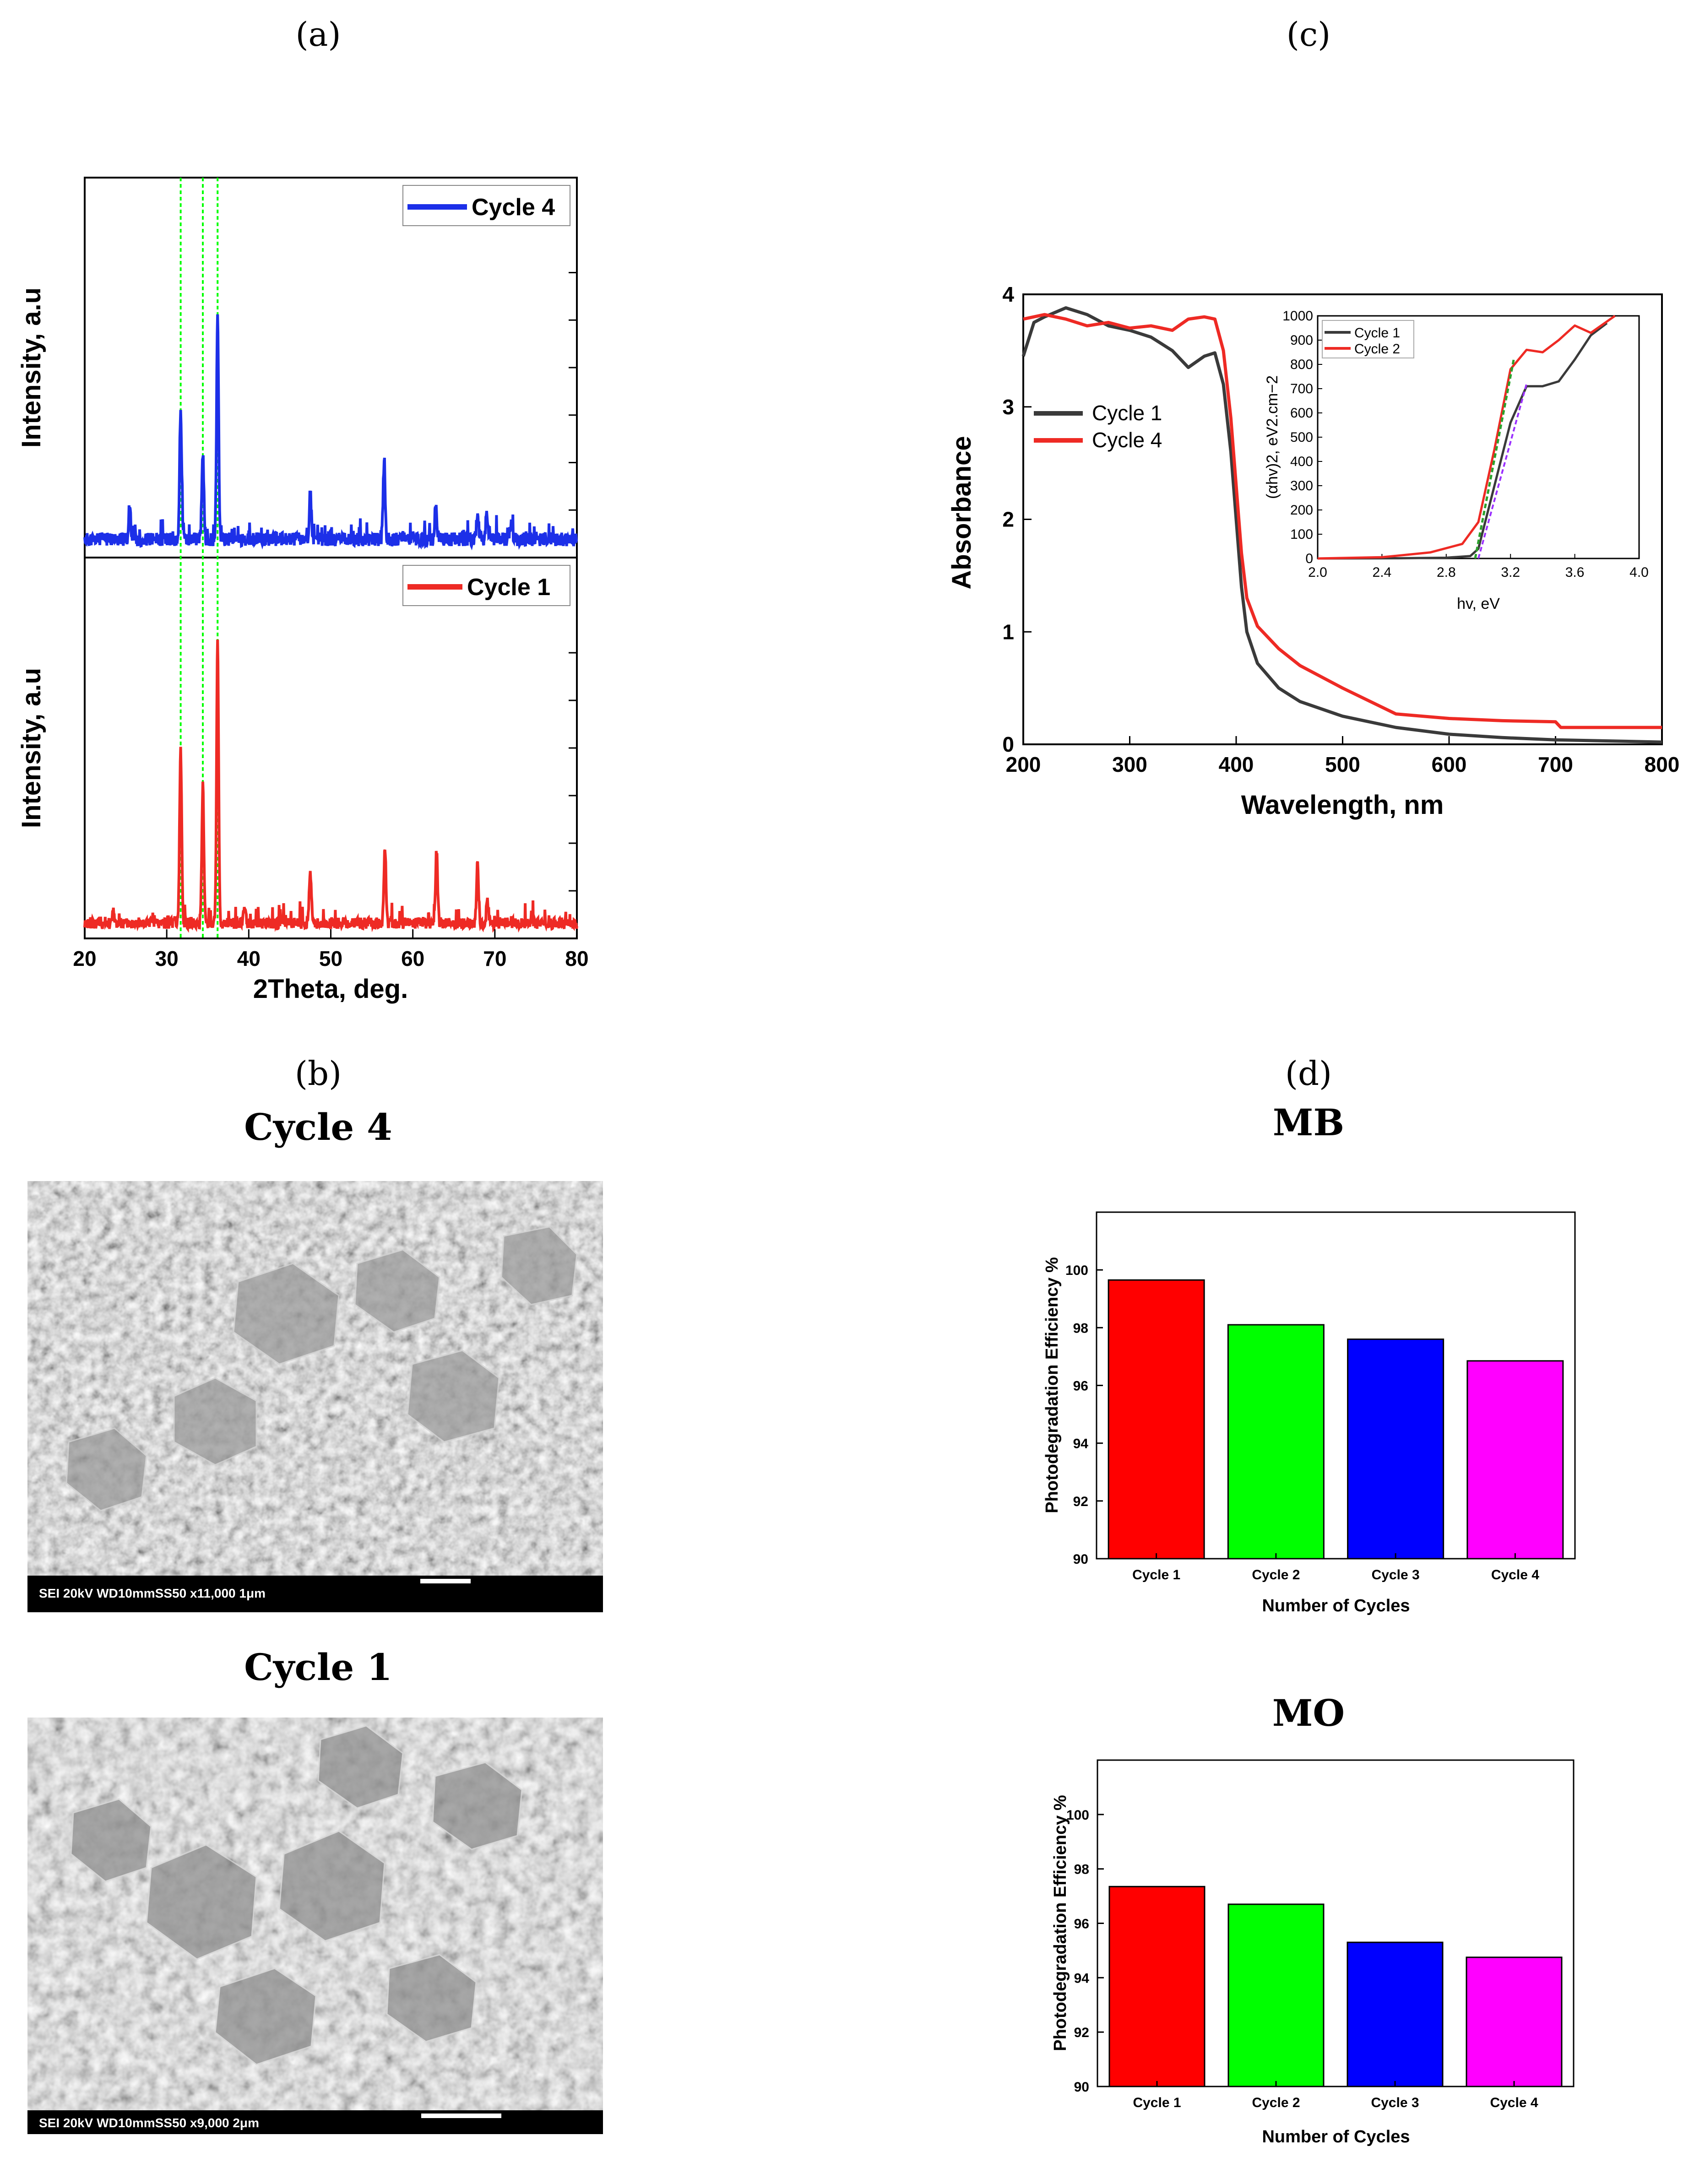 This screenshot has height=2184, width=1705. I want to click on mb-plot-ytick-label: 96, so click(1080, 1386).